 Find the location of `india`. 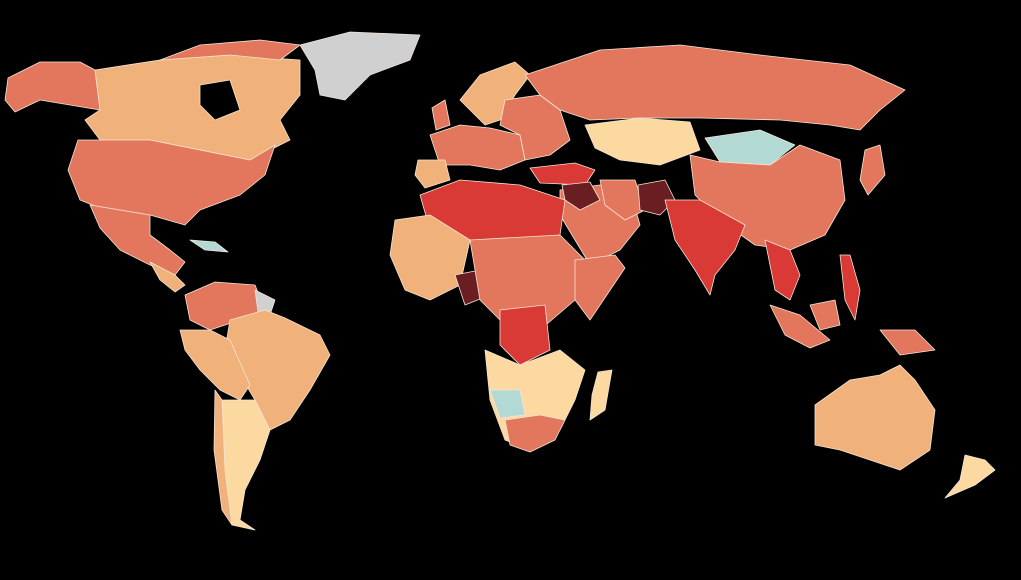

india is located at coordinates (705, 247).